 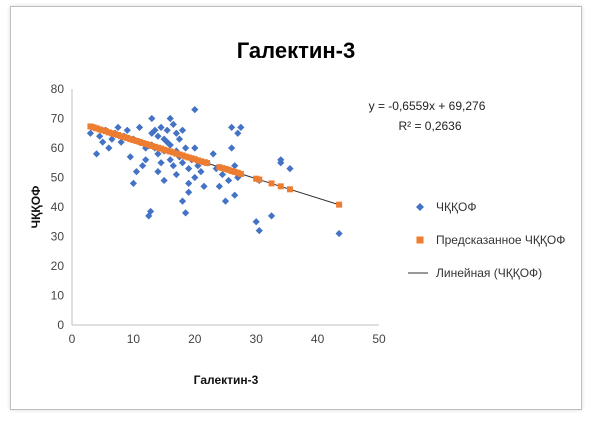 I want to click on legend-label: Предсказанное ЧҚҚОФ, so click(x=500, y=240).